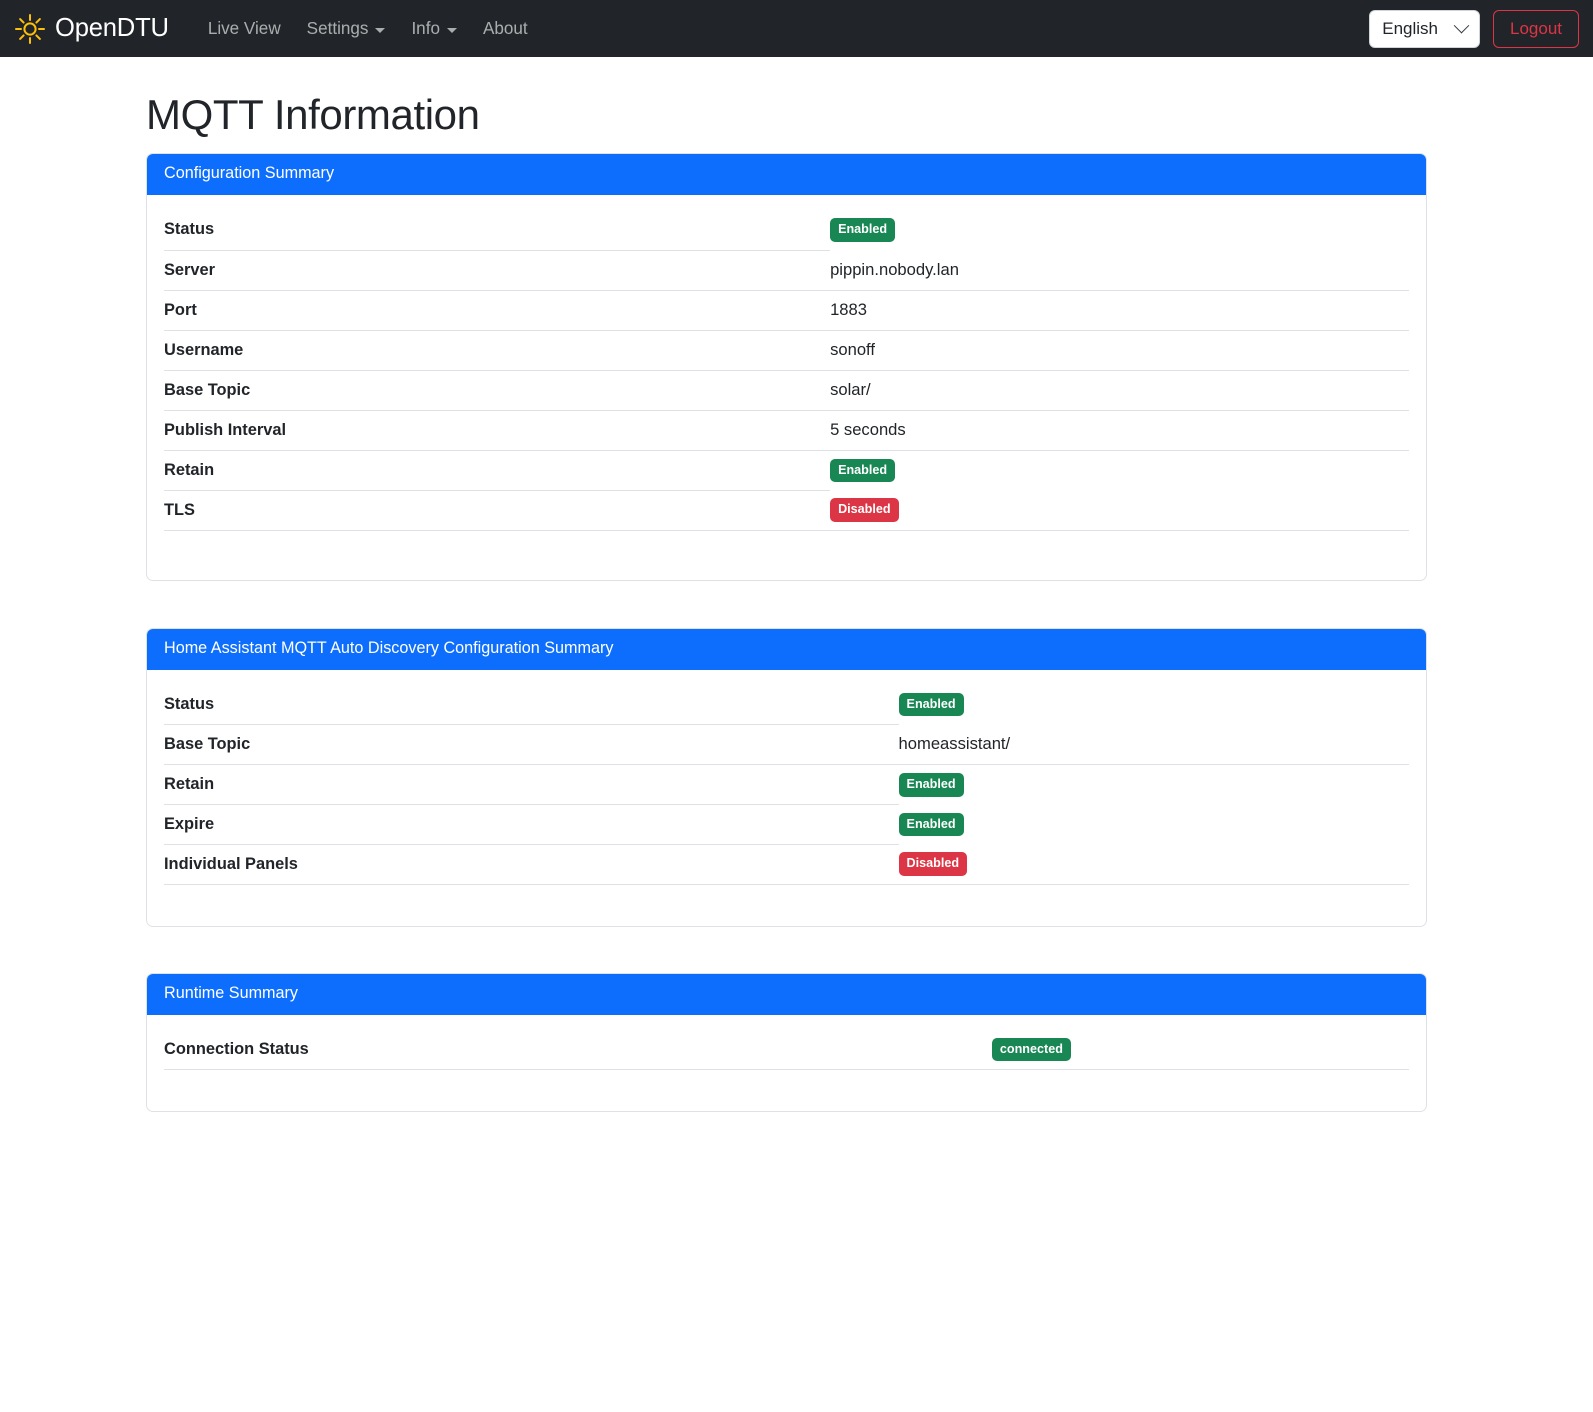 This screenshot has height=1412, width=1593. What do you see at coordinates (112, 27) in the screenshot?
I see `brand-label: OpenDTU` at bounding box center [112, 27].